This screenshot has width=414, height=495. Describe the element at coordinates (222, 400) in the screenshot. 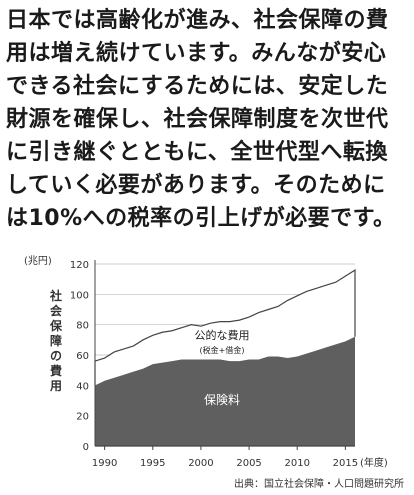

I see `lower-area-label: 保険料` at that location.